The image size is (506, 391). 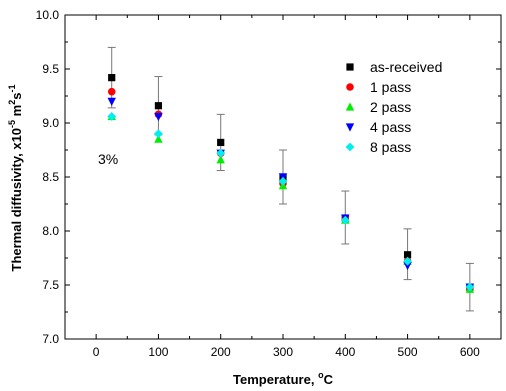 What do you see at coordinates (111, 91) in the screenshot?
I see `point-1-pass` at bounding box center [111, 91].